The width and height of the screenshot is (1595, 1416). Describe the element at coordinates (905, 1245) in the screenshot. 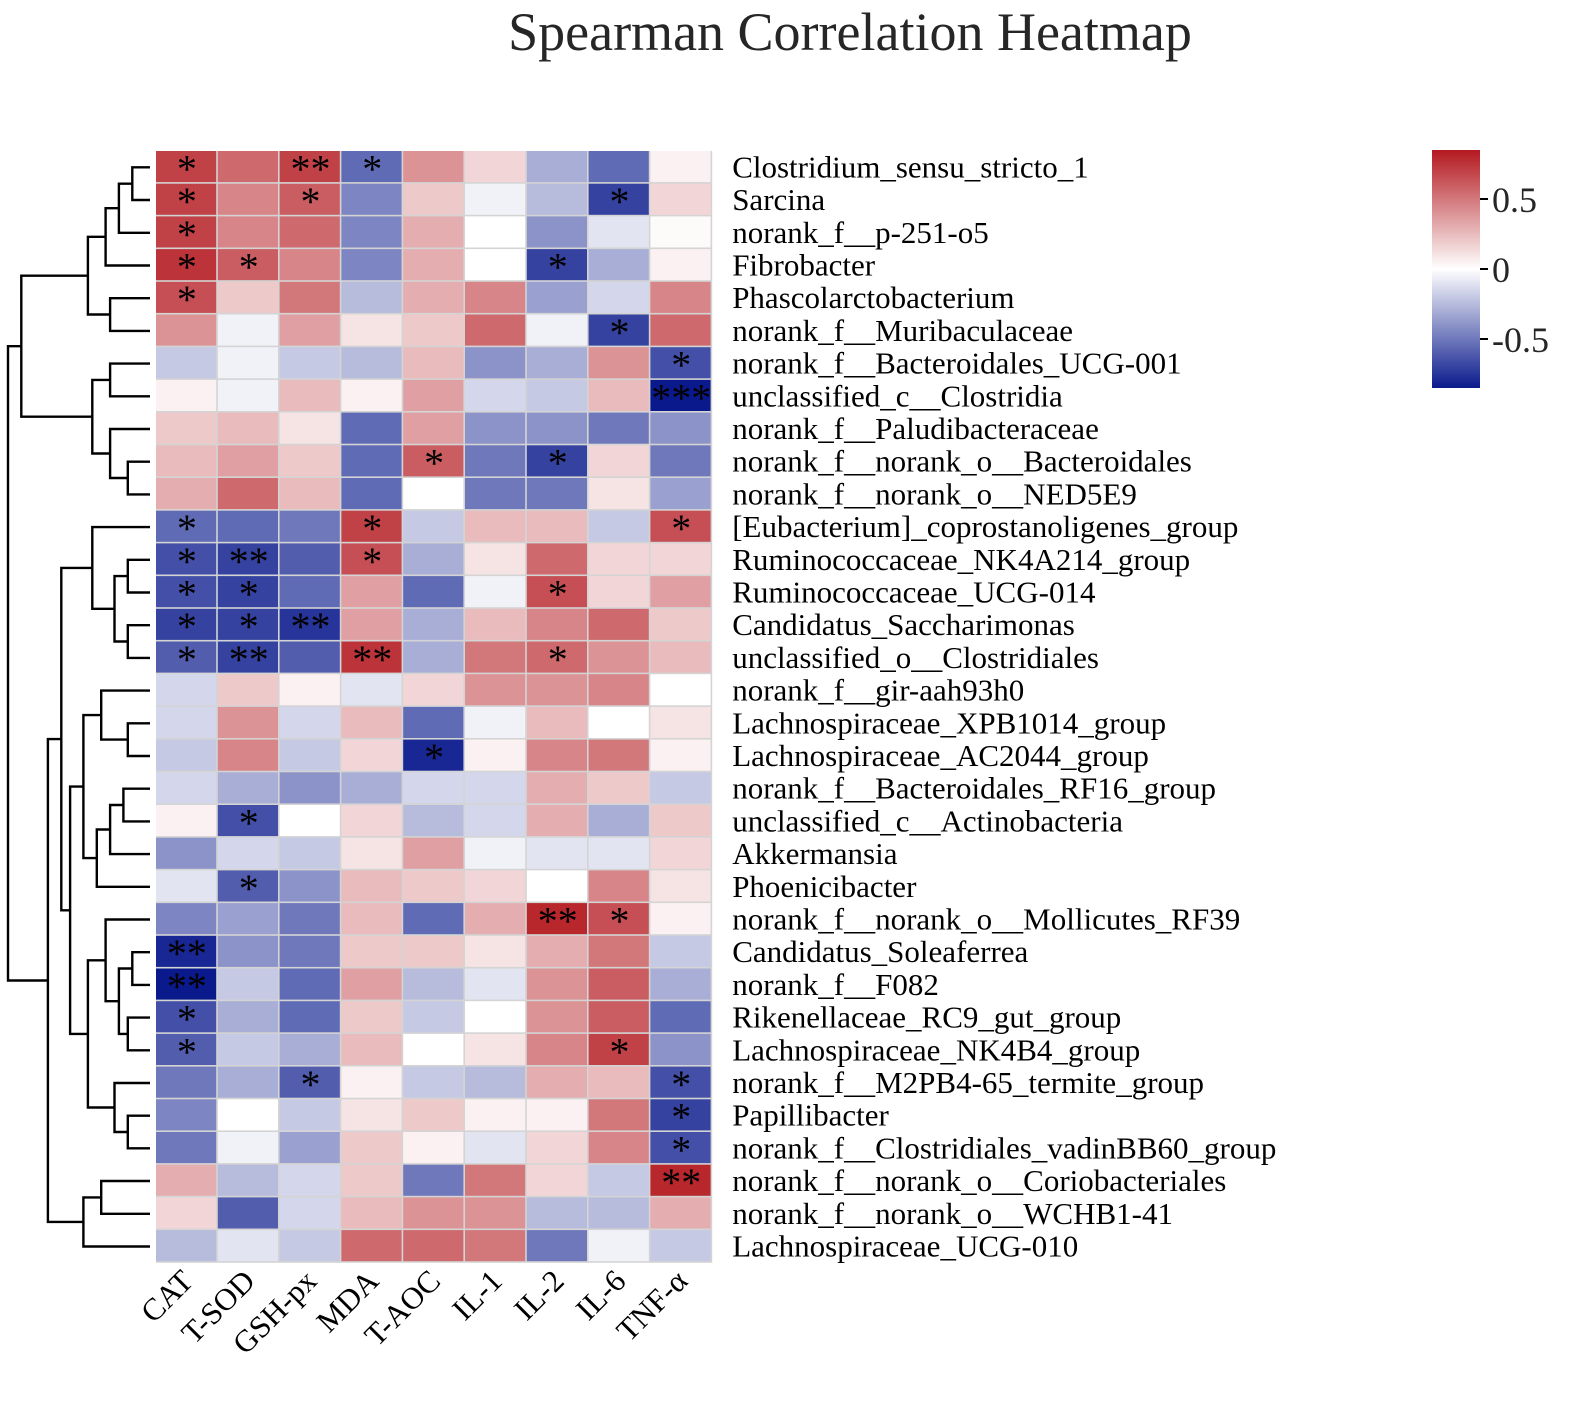

I see `row-label: Lachnospiraceae_UCG-010` at that location.